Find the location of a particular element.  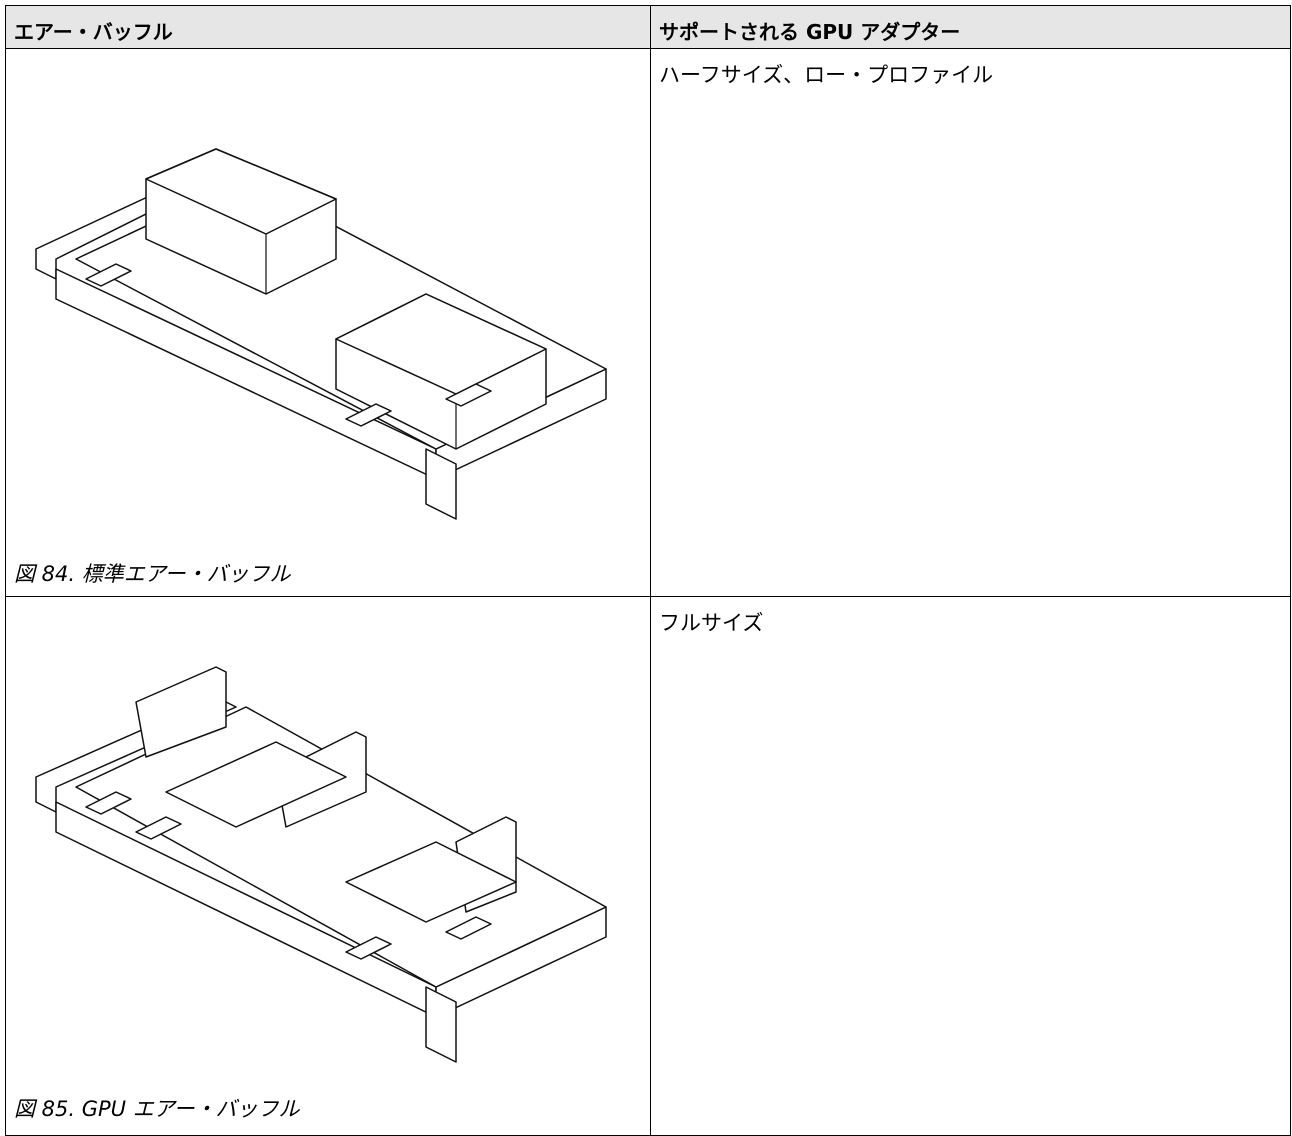

header-cell: エアー・バッフル is located at coordinates (328, 27).